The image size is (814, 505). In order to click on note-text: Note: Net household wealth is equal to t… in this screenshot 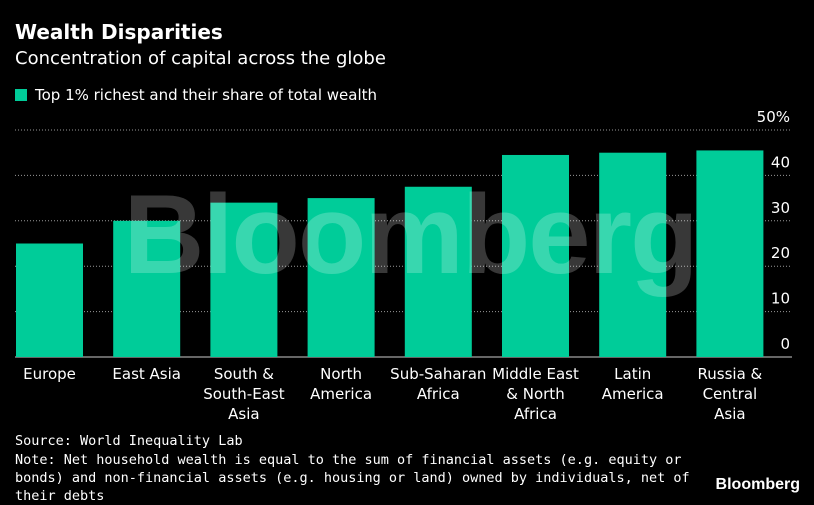, I will do `click(352, 478)`.